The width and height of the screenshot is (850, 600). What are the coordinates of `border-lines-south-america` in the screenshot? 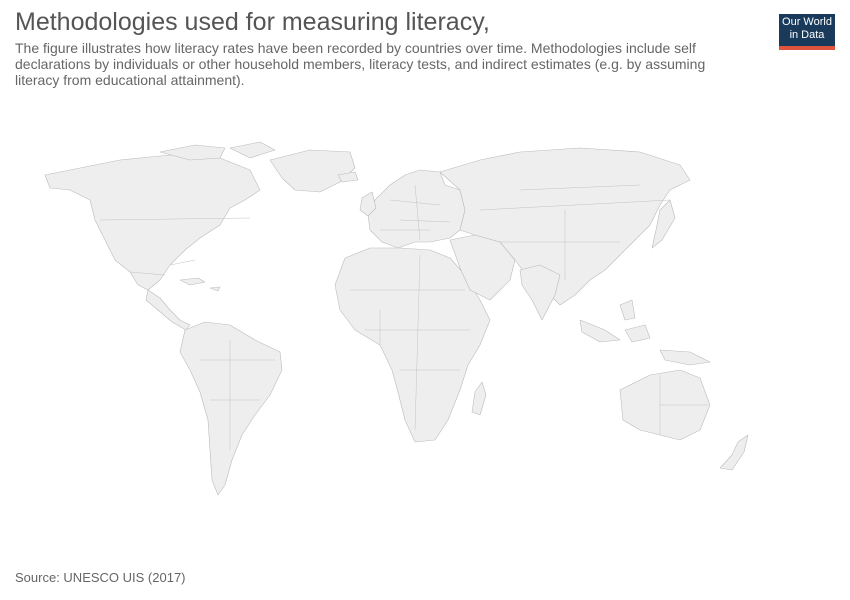 It's located at (237, 395).